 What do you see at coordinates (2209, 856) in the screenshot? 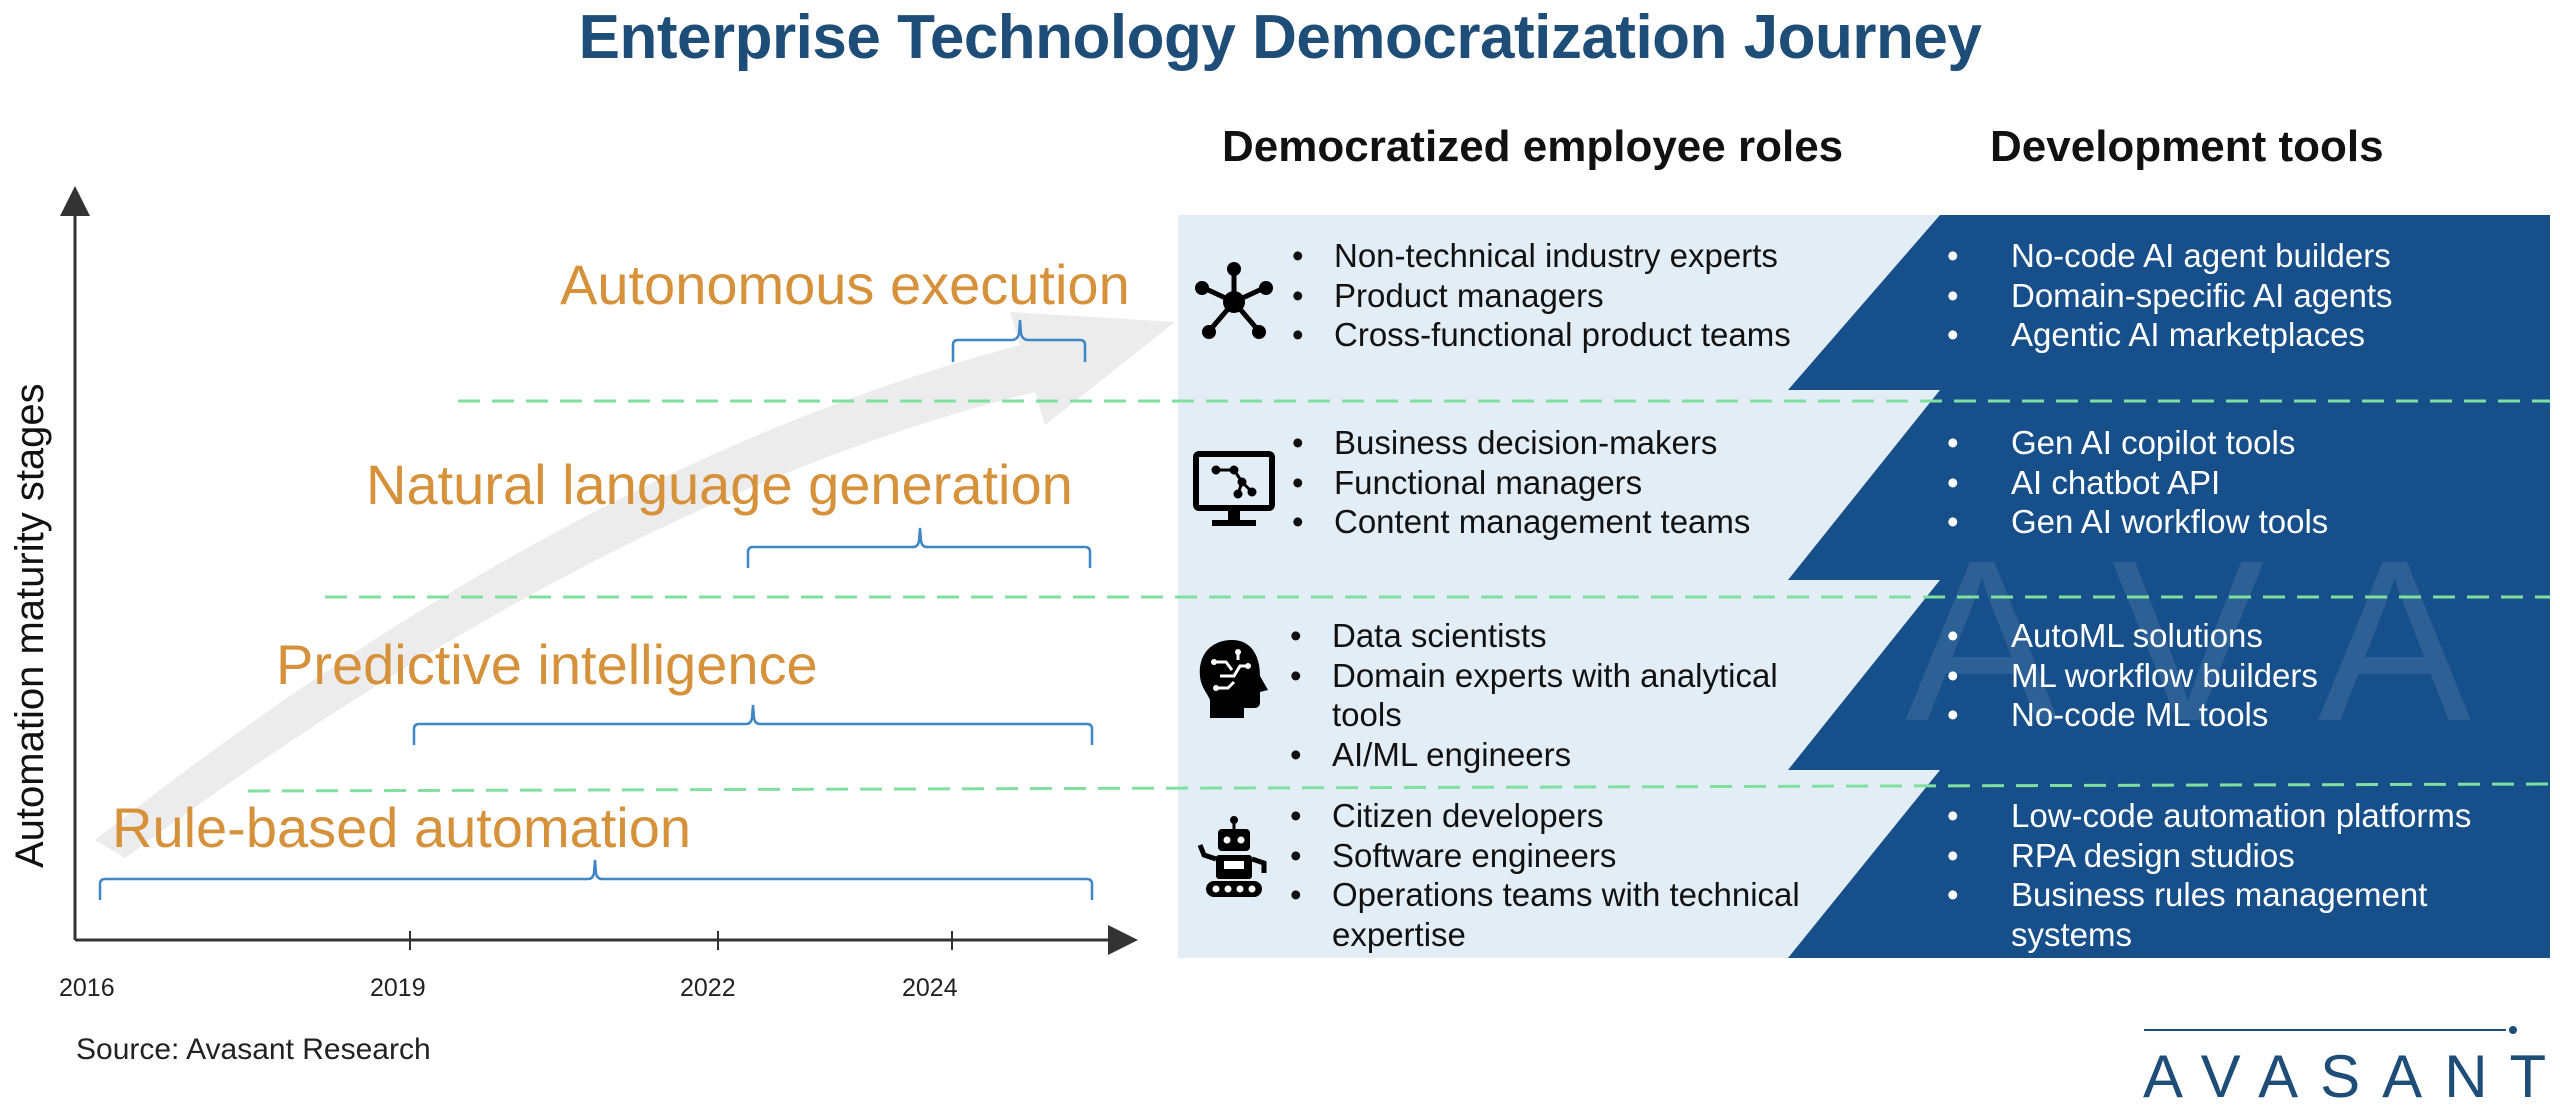
I see `list-item: RPA design studios` at bounding box center [2209, 856].